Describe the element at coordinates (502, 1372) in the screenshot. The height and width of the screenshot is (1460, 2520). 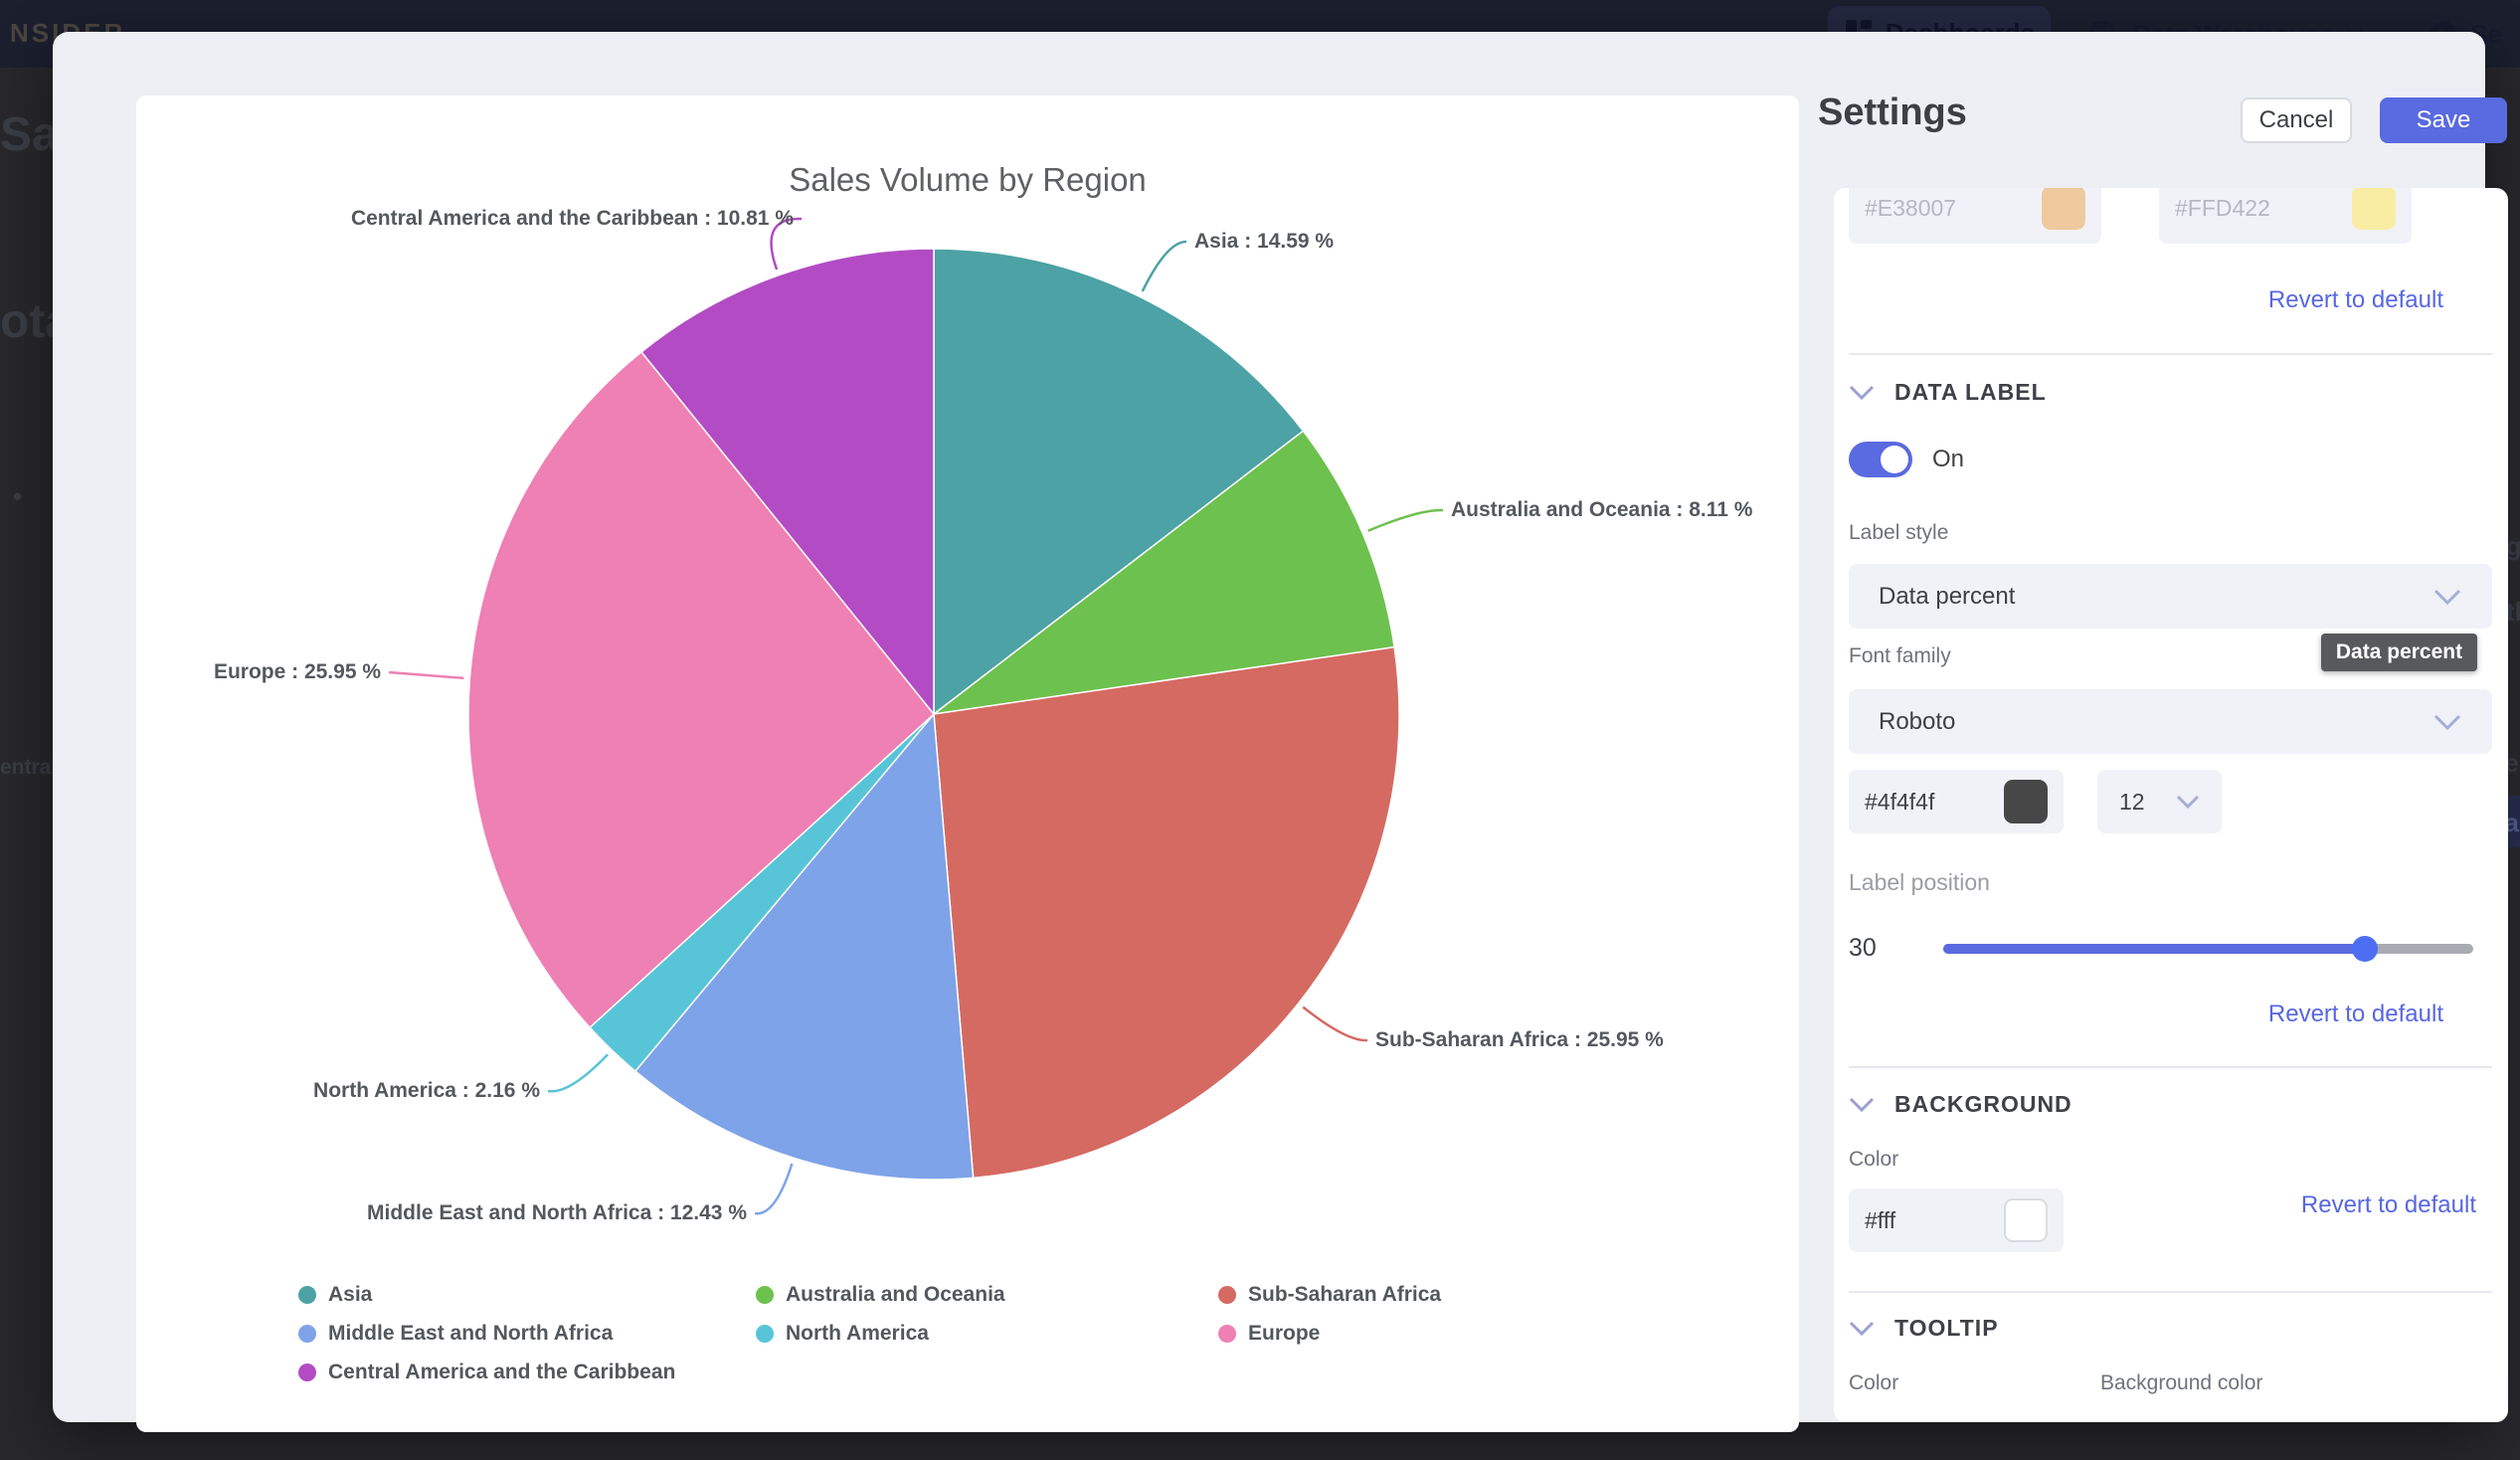
I see `legend-label: Central America and the Caribbean` at that location.